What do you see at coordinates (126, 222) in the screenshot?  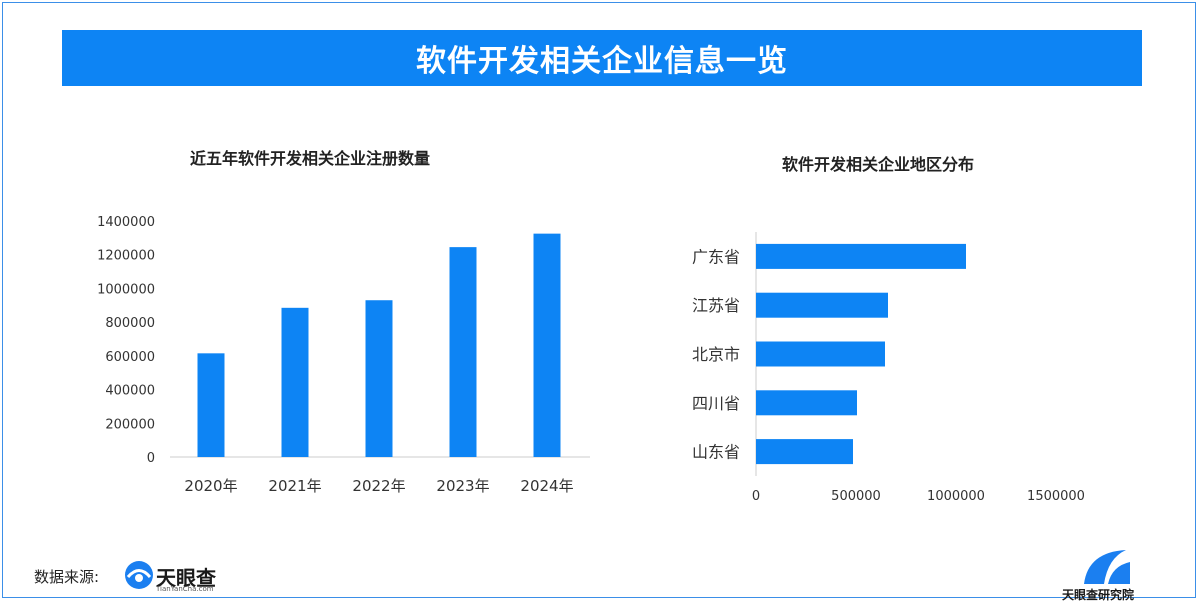 I see `y-tick-label: 1400000` at bounding box center [126, 222].